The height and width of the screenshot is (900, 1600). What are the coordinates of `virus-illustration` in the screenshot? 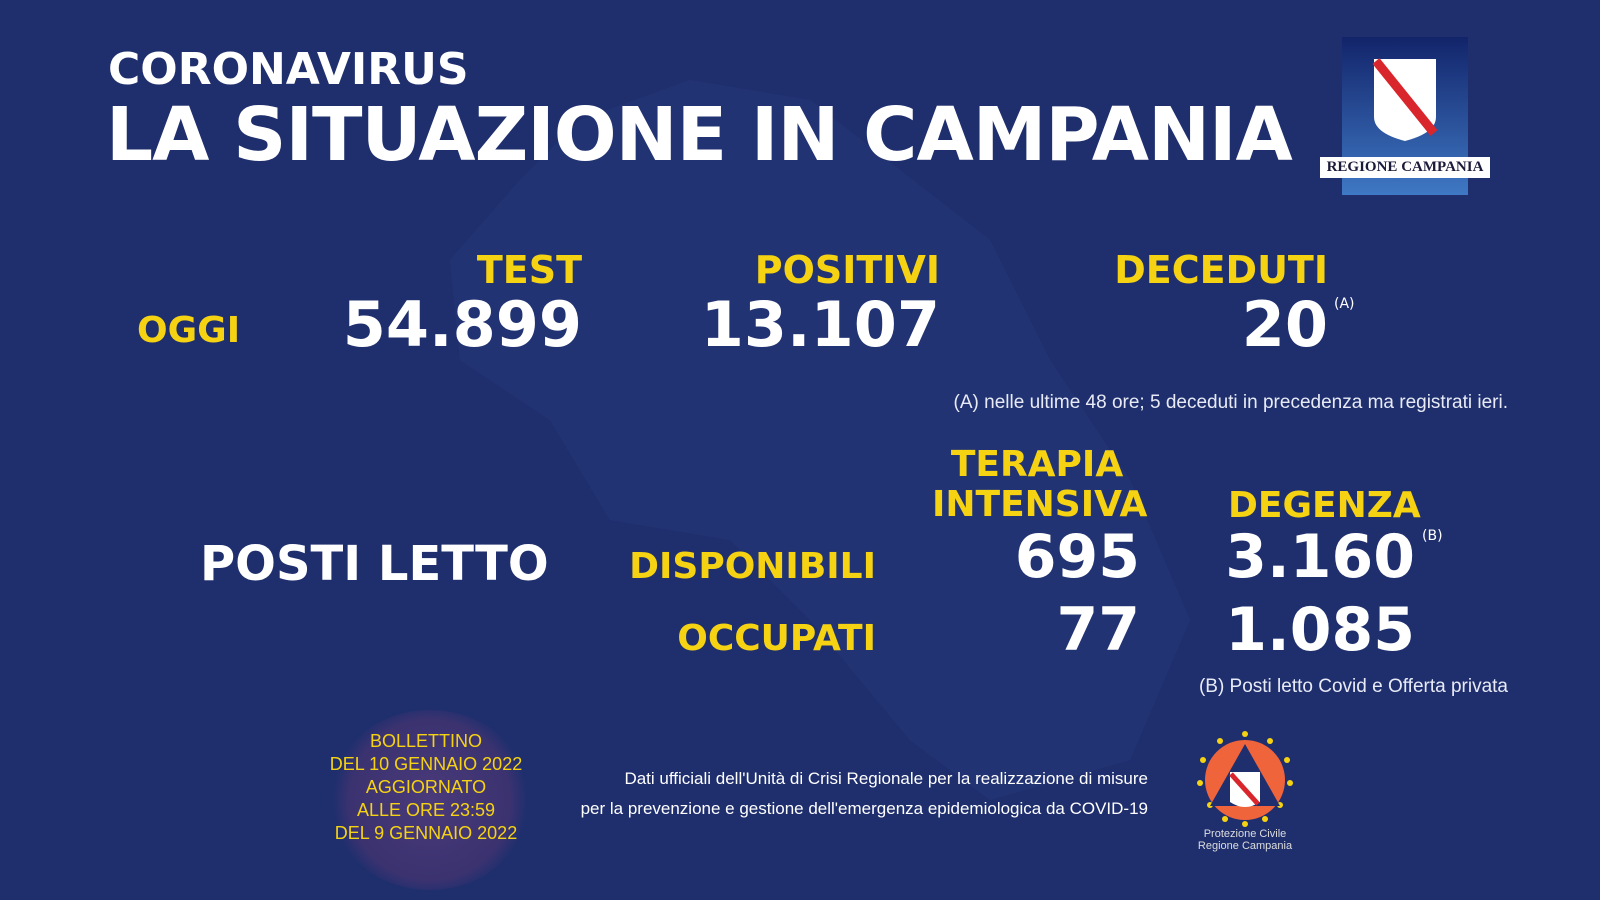 It's located at (430, 800).